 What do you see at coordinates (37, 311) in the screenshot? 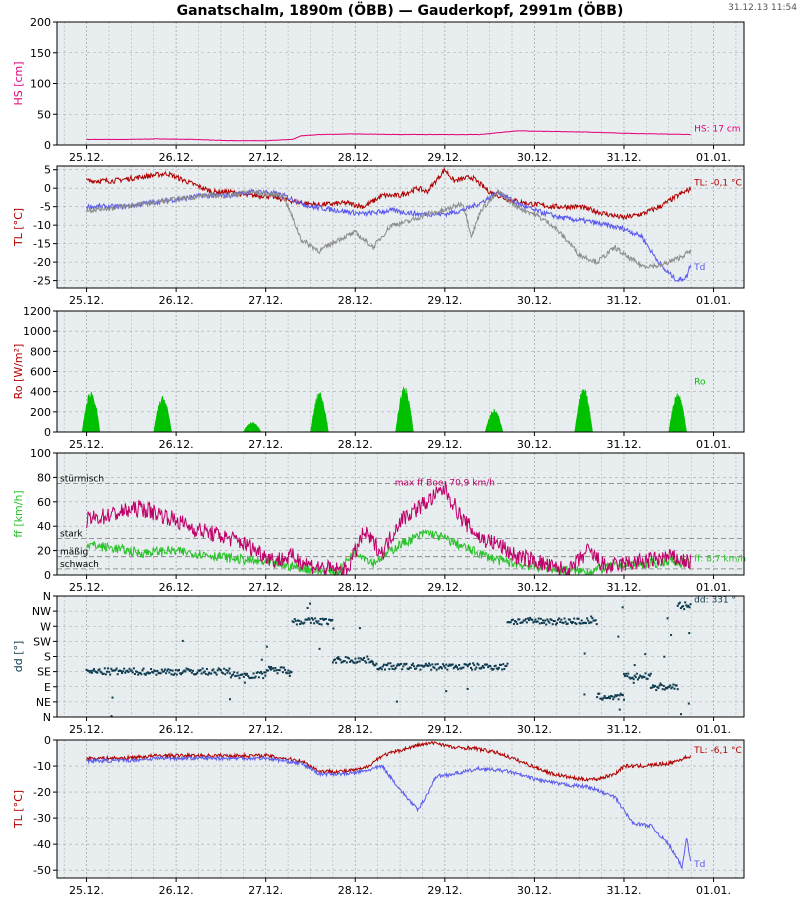
I see `y-tick-label: 1200` at bounding box center [37, 311].